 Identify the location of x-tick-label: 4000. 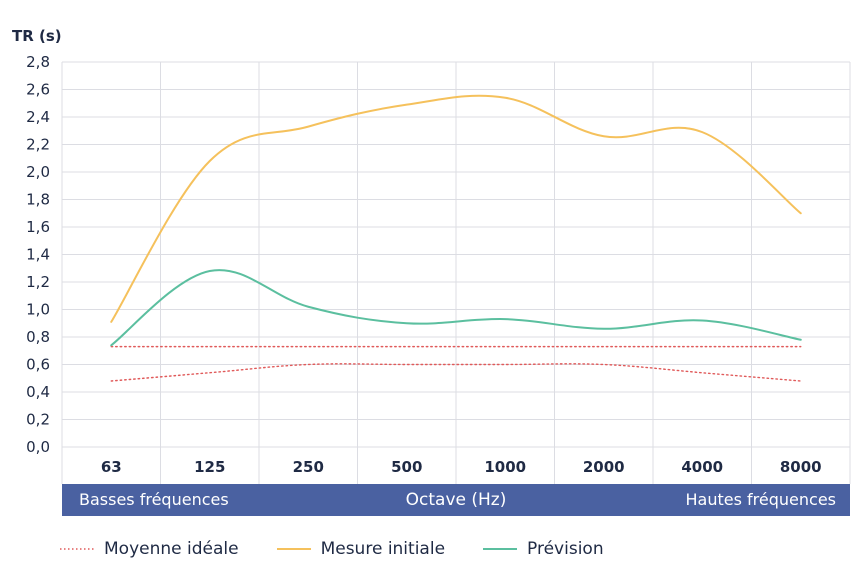
(702, 467).